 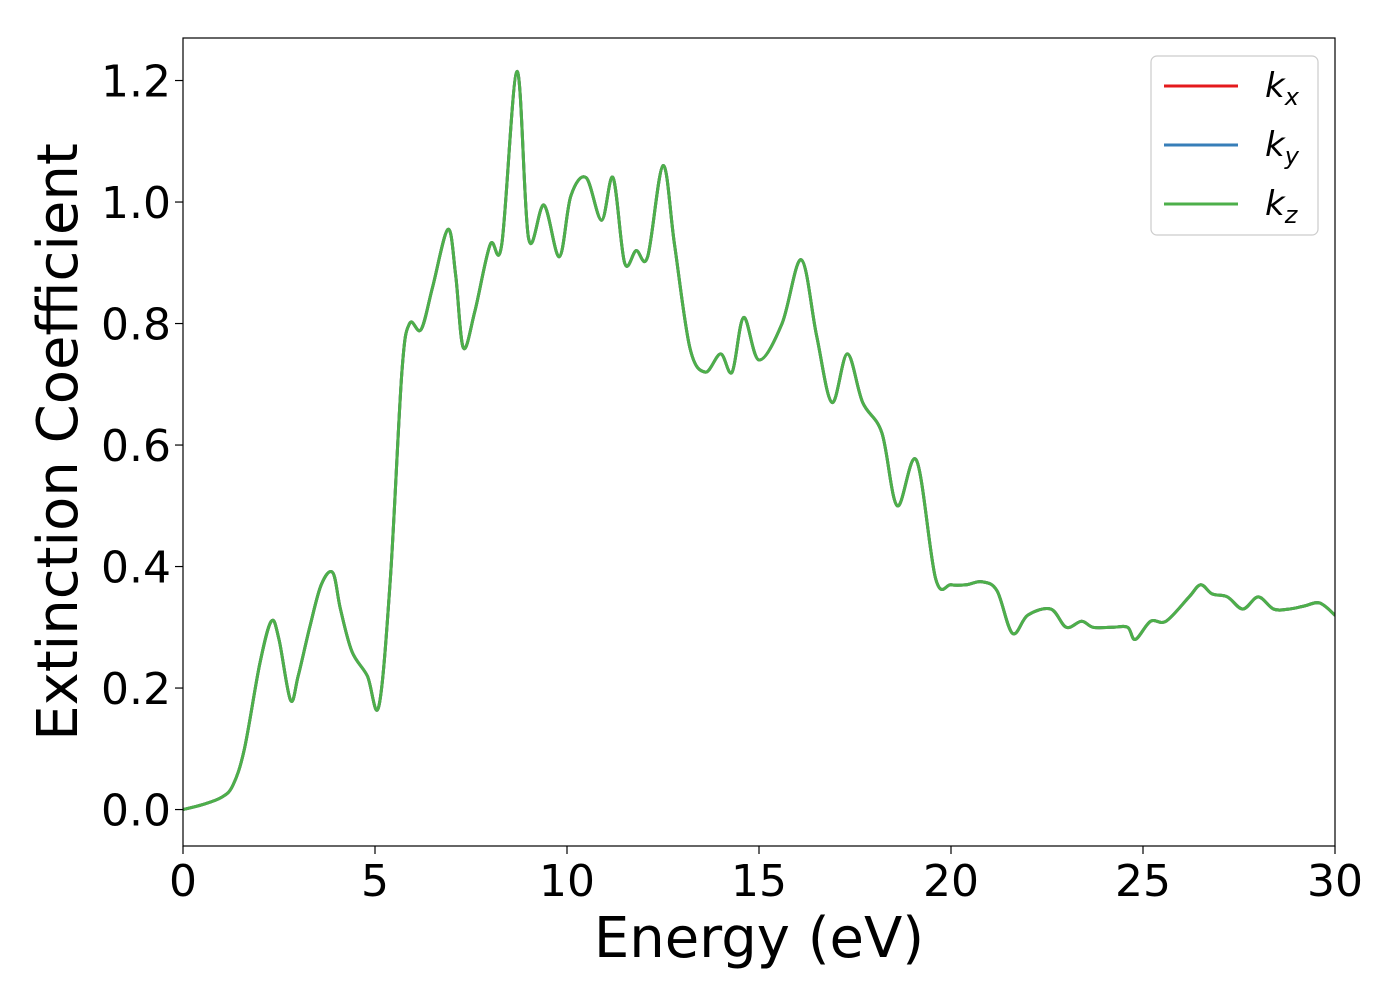 What do you see at coordinates (136, 203) in the screenshot?
I see `y-tick-label: 1.0` at bounding box center [136, 203].